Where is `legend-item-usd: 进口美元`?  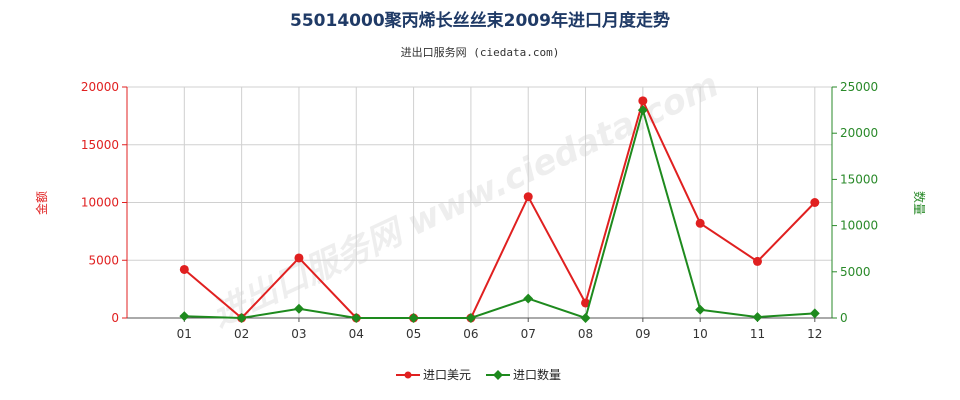
legend-item-usd: 进口美元 is located at coordinates (433, 375).